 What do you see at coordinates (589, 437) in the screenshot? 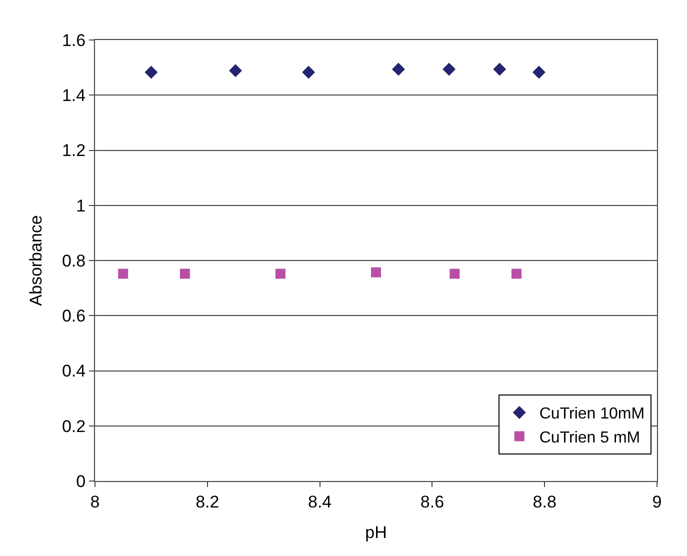
I see `legend-label: CuTrien 5 mM` at bounding box center [589, 437].